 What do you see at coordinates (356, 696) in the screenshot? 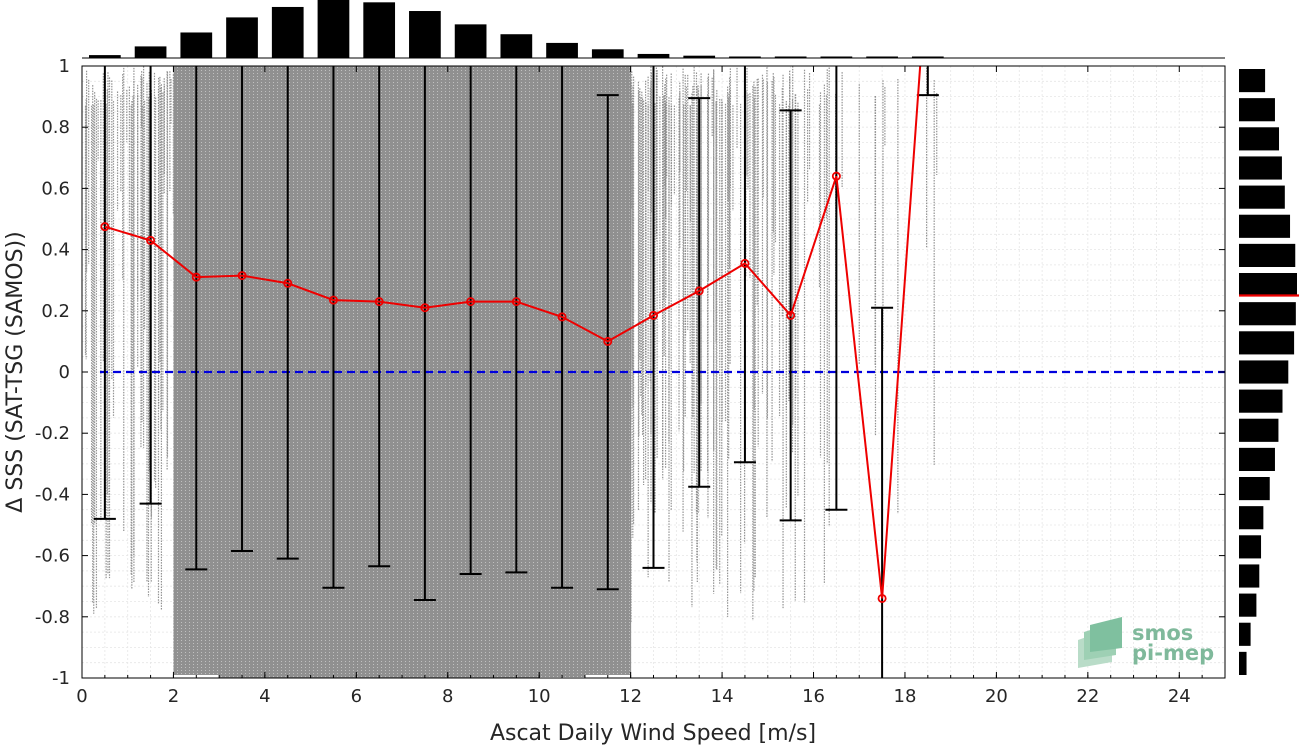
I see `x-tick-label: 6` at bounding box center [356, 696].